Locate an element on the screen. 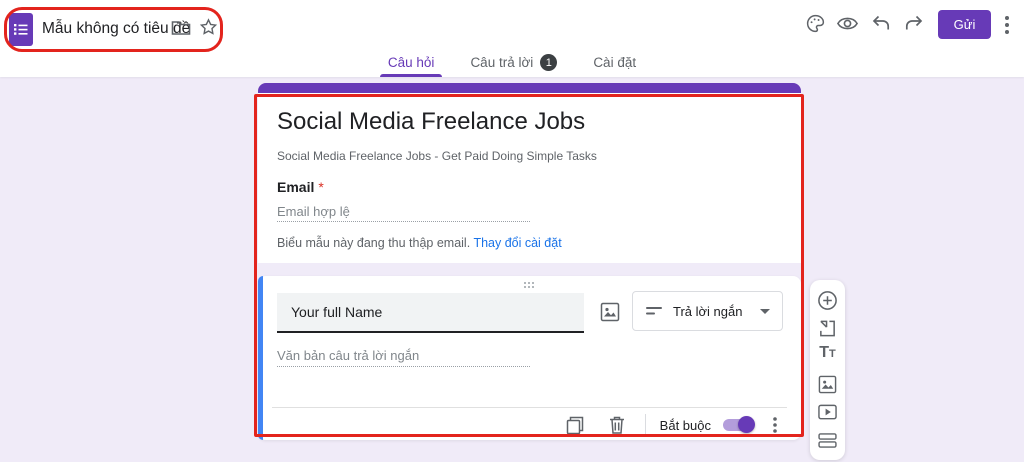 The image size is (1024, 462). change-settings-link: Thay đổi cài đặt is located at coordinates (517, 243).